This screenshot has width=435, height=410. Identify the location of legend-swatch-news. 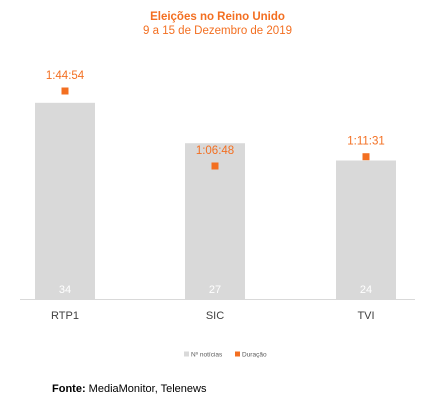
(186, 354).